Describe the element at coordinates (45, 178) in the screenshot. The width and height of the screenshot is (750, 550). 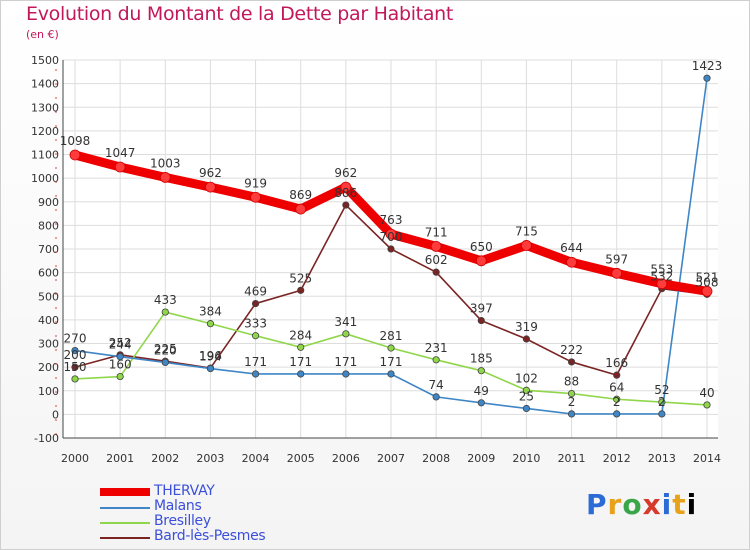
I see `y-tick-label: 1000` at that location.